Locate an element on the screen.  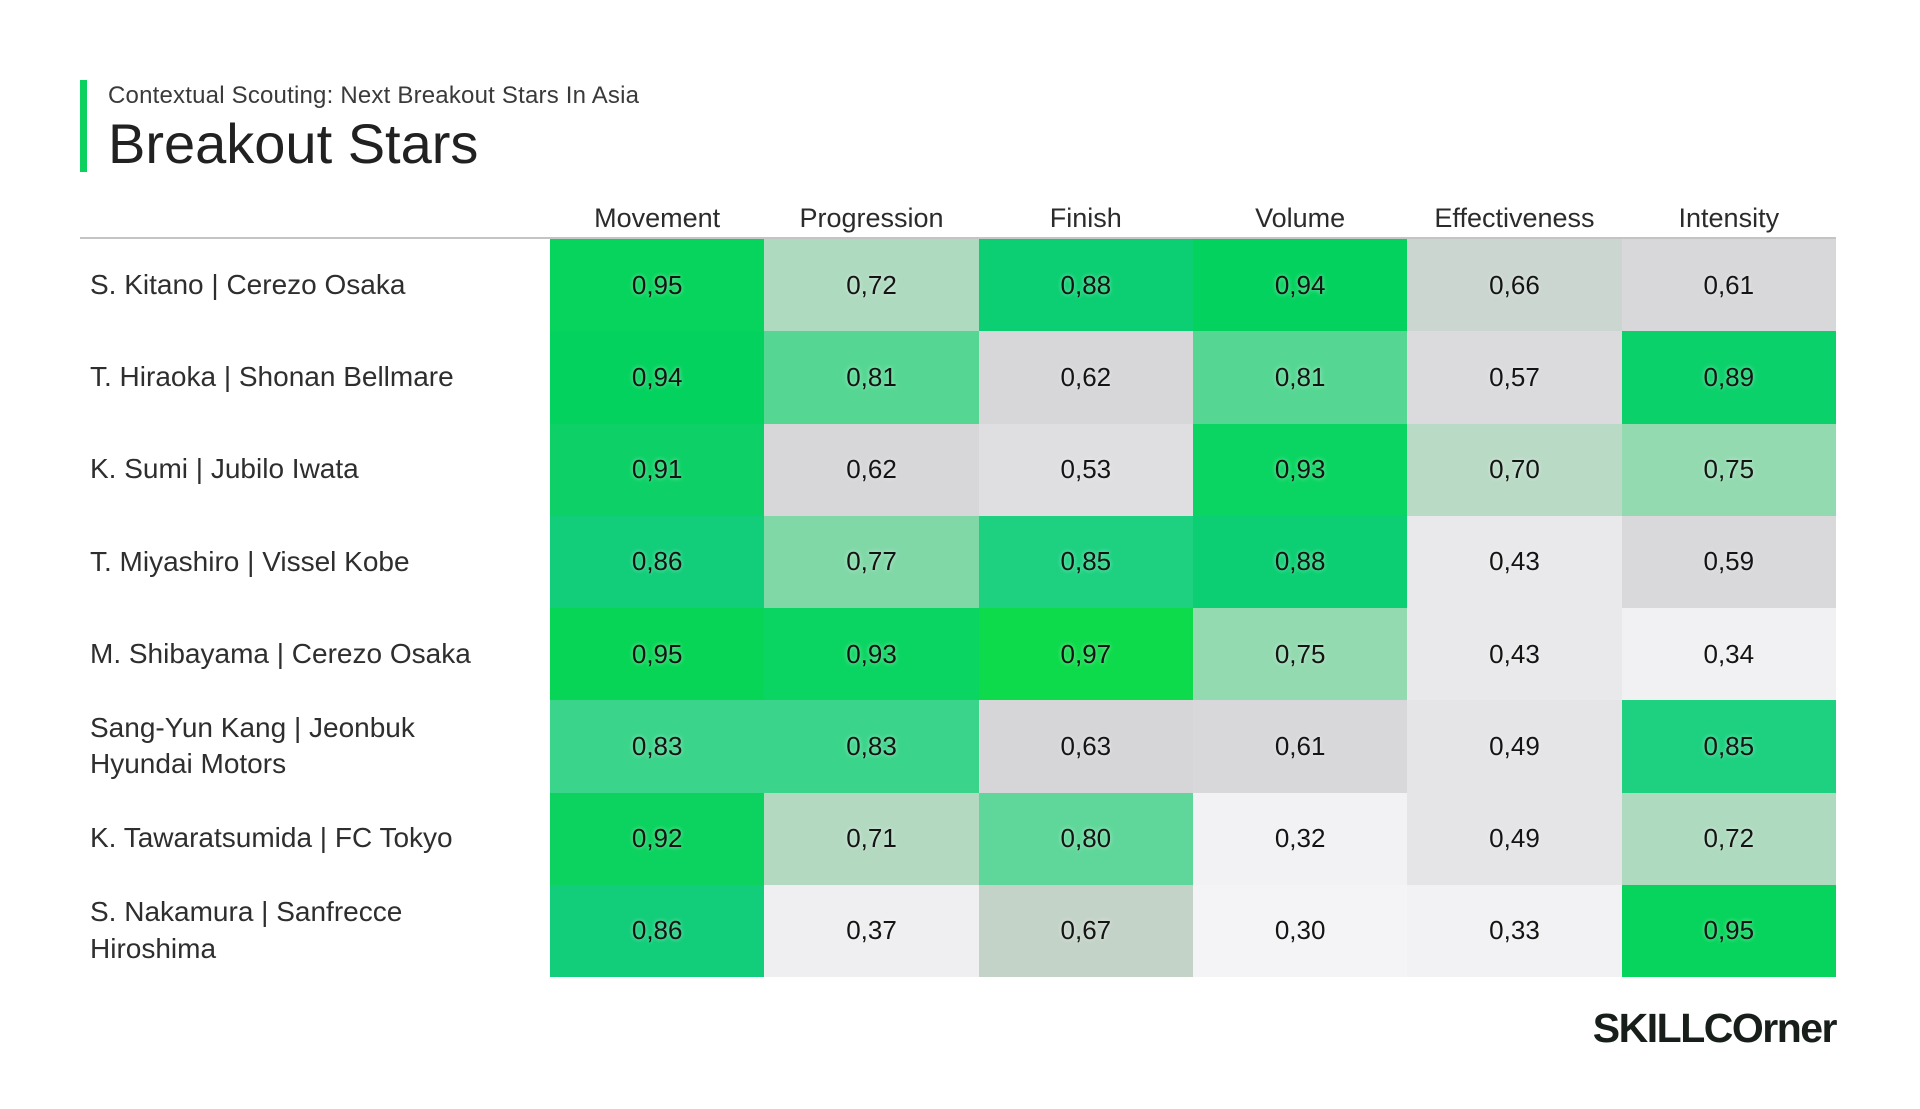
heatmap-cell: 0,91 is located at coordinates (657, 469).